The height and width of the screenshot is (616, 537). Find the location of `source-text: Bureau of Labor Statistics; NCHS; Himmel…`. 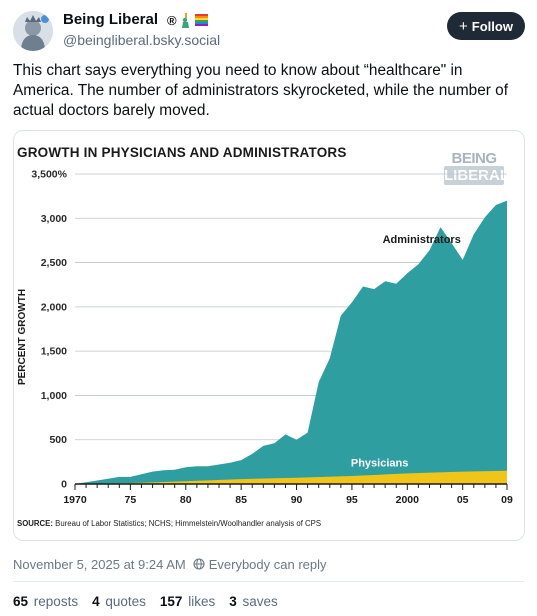

source-text: Bureau of Labor Statistics; NCHS; Himmel… is located at coordinates (188, 523).